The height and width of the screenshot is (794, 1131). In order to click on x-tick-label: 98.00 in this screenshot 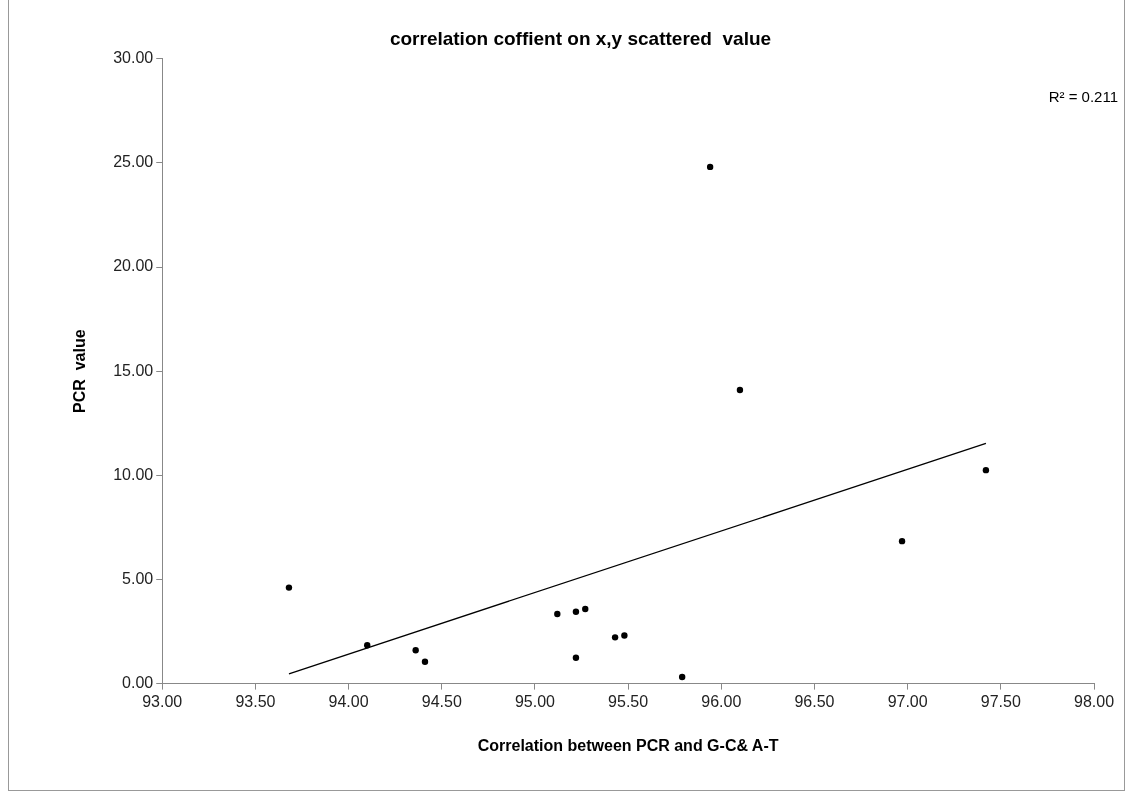, I will do `click(1094, 701)`.